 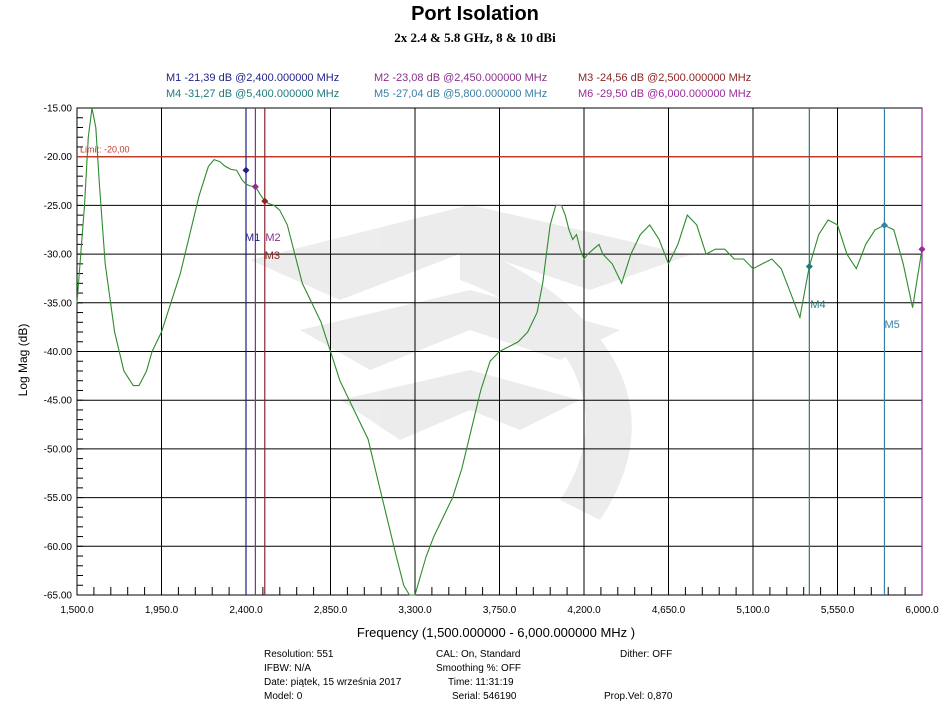 I want to click on date-info: Date: piątek, 15 września 2017, so click(x=333, y=682).